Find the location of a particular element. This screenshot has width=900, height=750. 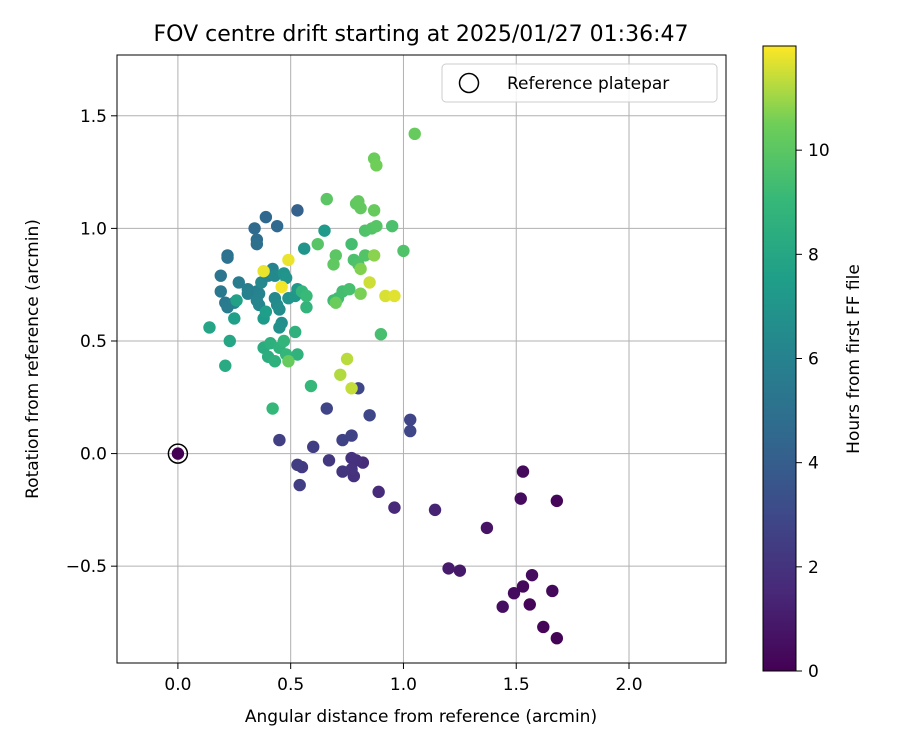

colorbar: 0 2 4 6 8 10 Hours from first FF file is located at coordinates (813, 363).